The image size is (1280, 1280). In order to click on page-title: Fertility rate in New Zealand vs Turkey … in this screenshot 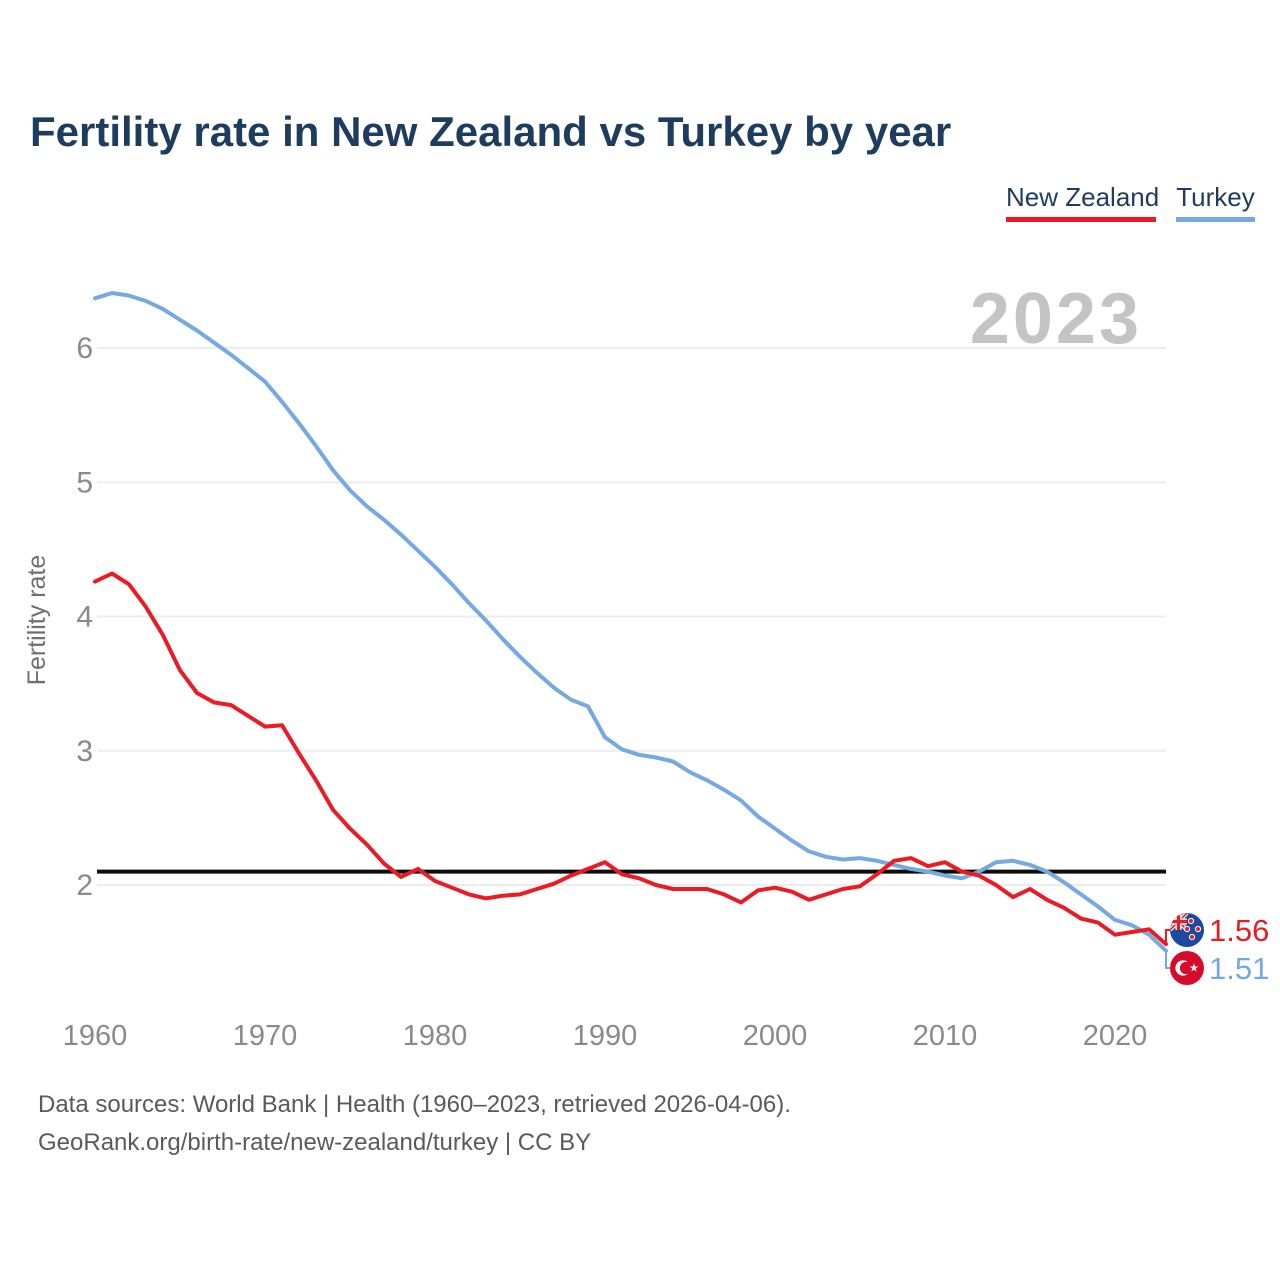, I will do `click(491, 131)`.